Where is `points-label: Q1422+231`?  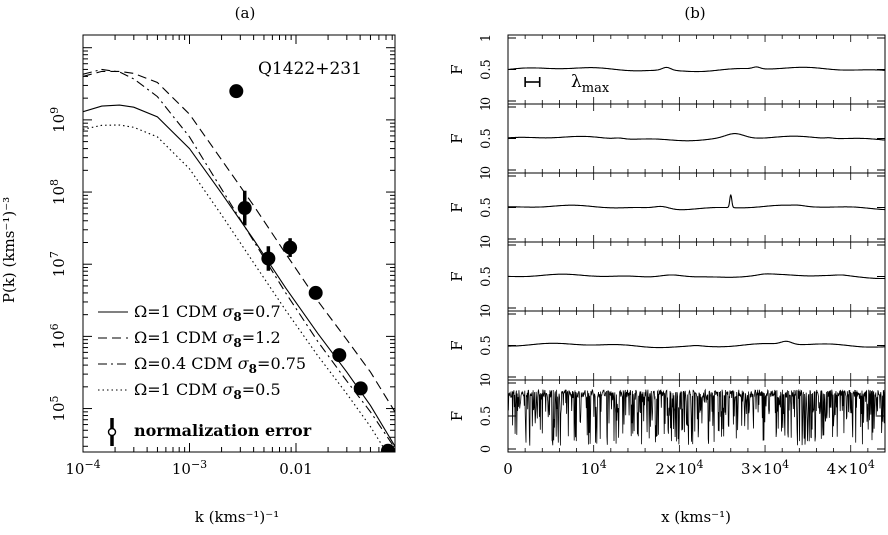
points-label: Q1422+231 is located at coordinates (310, 69).